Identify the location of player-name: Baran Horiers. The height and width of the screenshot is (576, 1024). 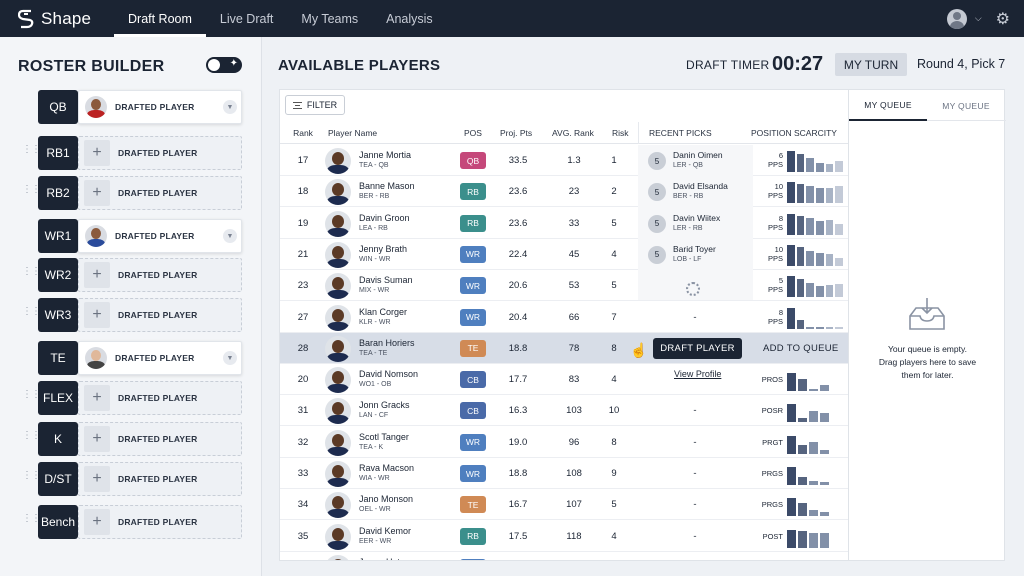
(387, 342).